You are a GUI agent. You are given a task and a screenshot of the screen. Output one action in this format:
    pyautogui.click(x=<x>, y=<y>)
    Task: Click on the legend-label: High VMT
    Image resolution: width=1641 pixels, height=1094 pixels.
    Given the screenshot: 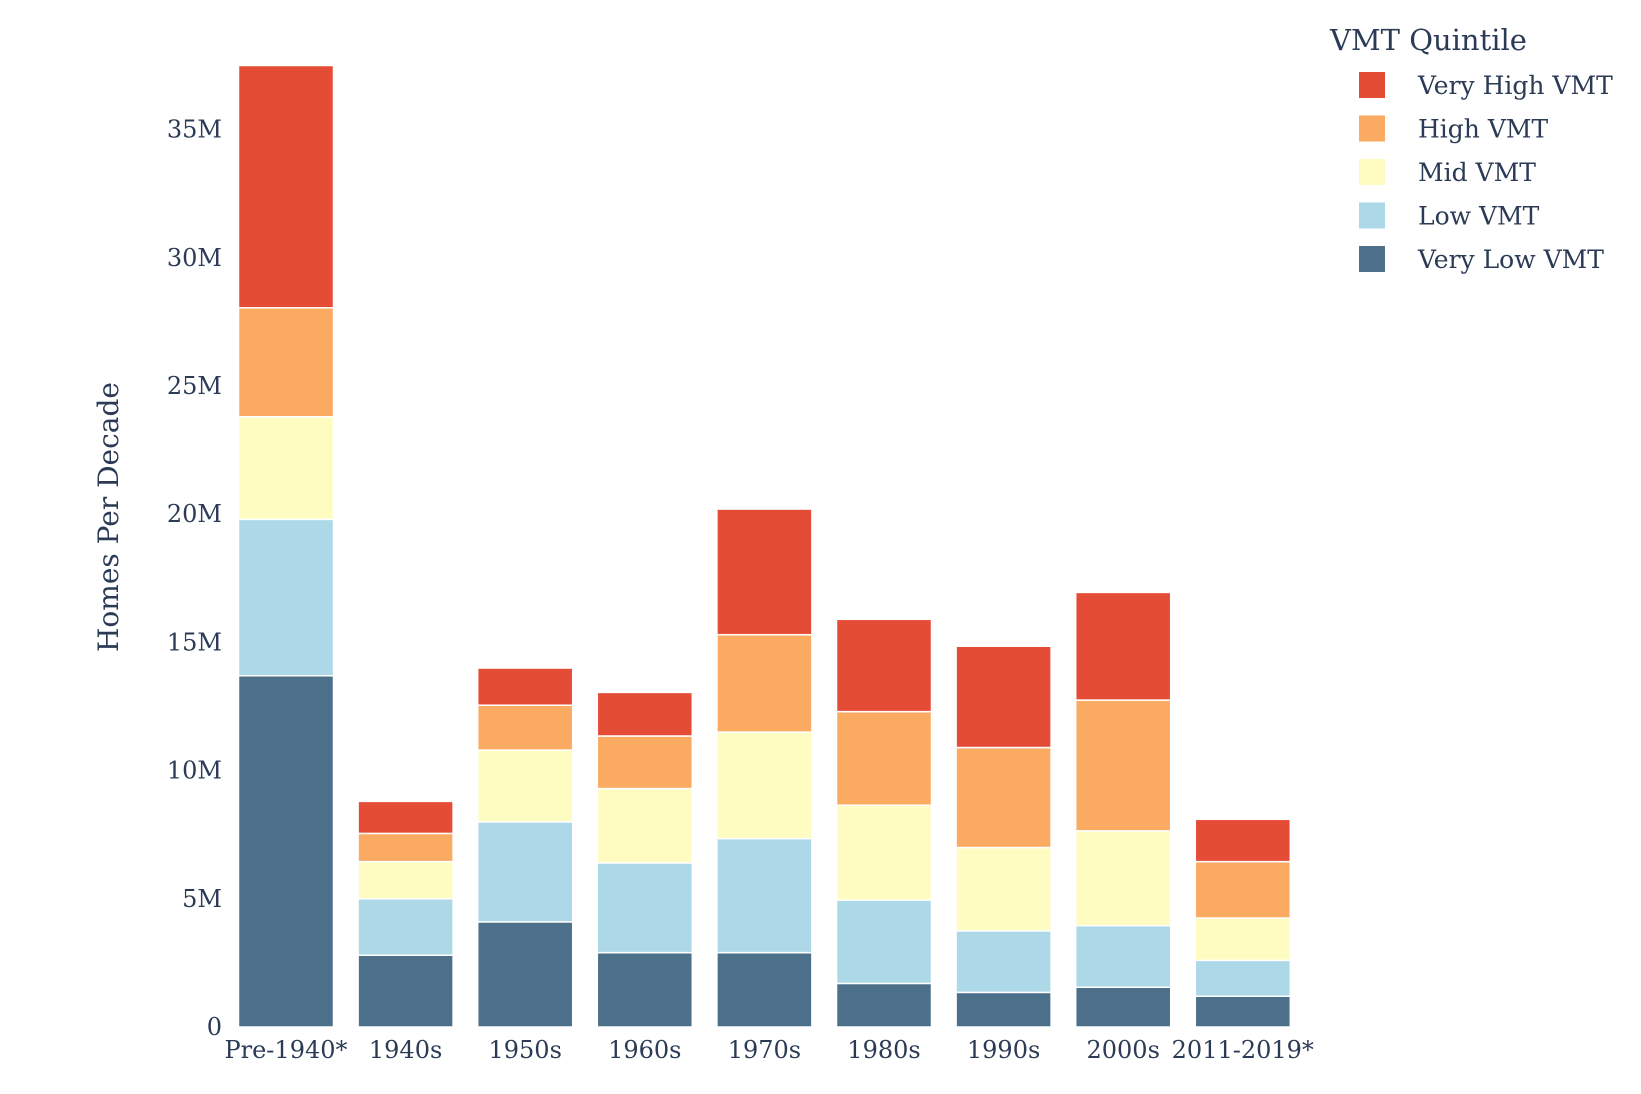 What is the action you would take?
    pyautogui.click(x=1483, y=129)
    